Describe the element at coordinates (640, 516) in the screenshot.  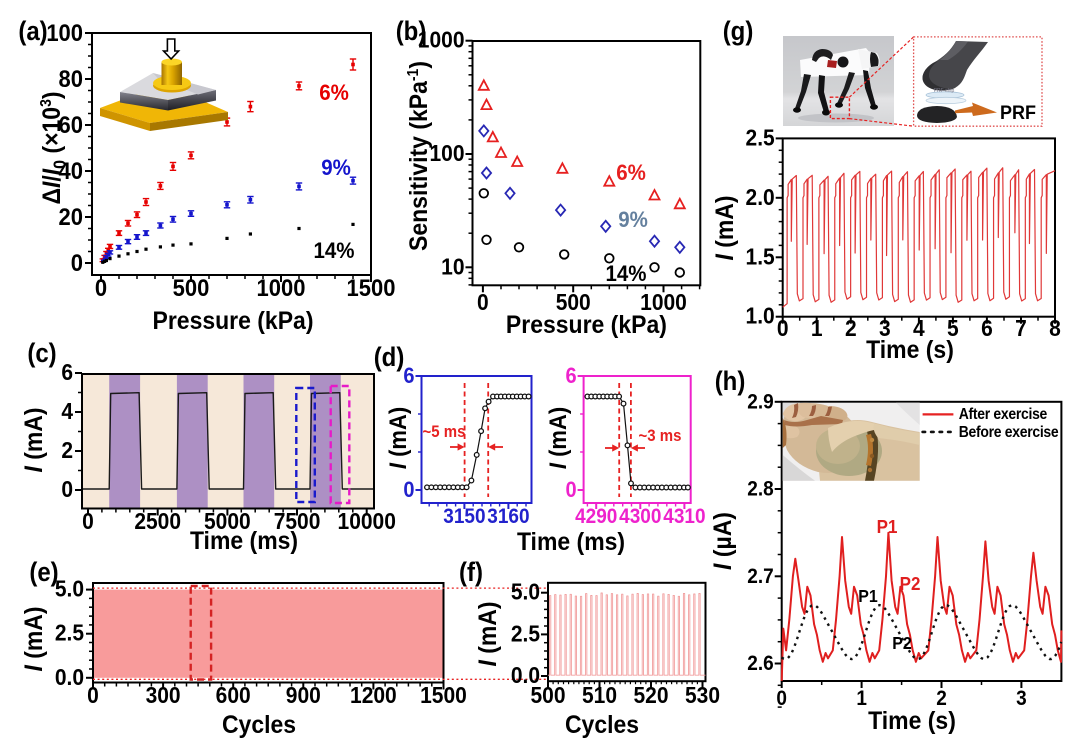
I see `svg-text: 4300` at that location.